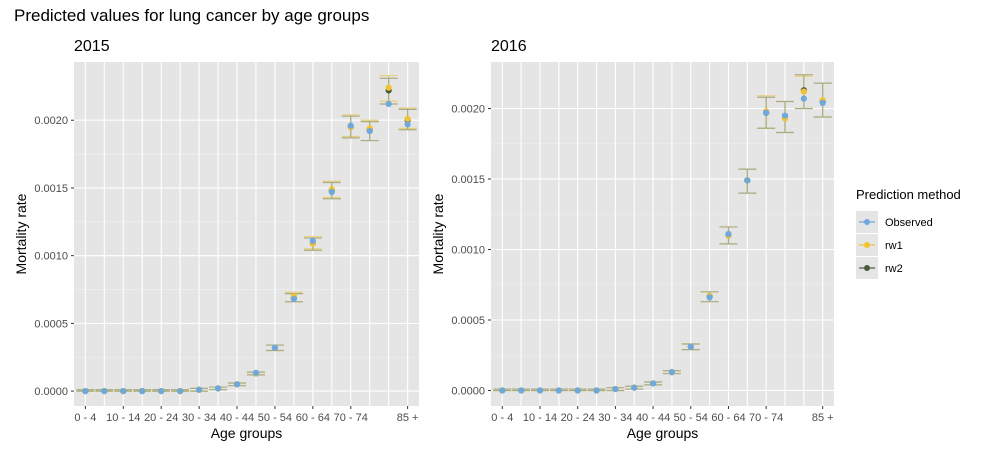 Image resolution: width=995 pixels, height=460 pixels. What do you see at coordinates (879, 268) in the screenshot?
I see `legend-item-rw2: rw2` at bounding box center [879, 268].